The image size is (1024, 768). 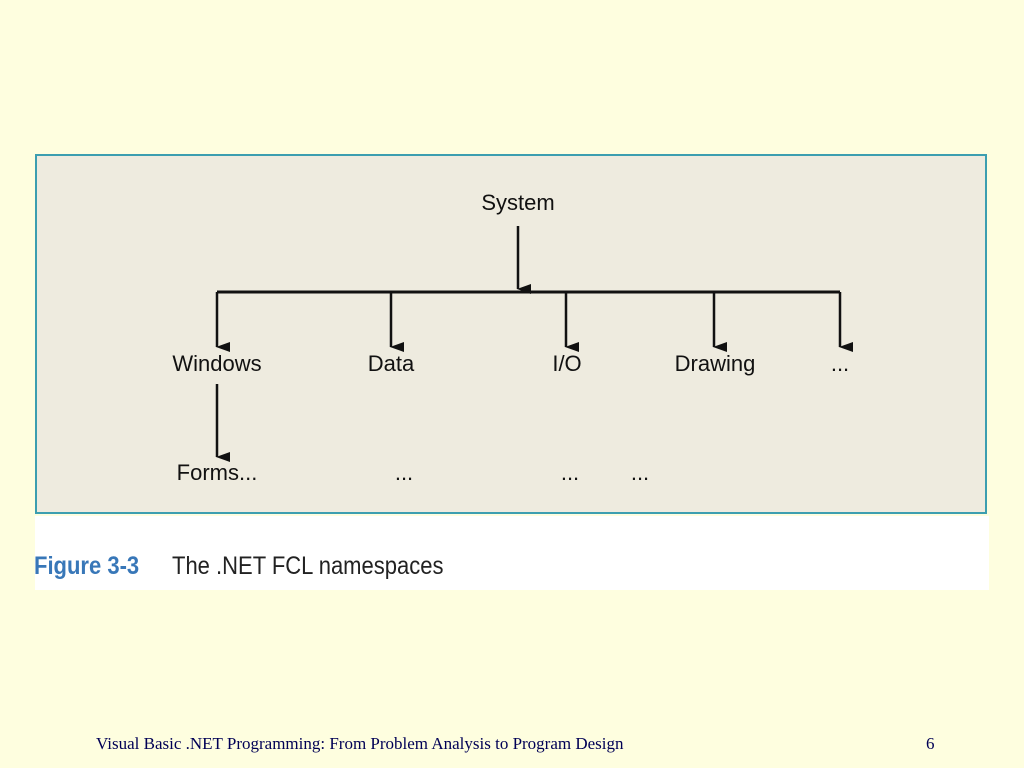 What do you see at coordinates (715, 363) in the screenshot?
I see `node-drawing: Drawing` at bounding box center [715, 363].